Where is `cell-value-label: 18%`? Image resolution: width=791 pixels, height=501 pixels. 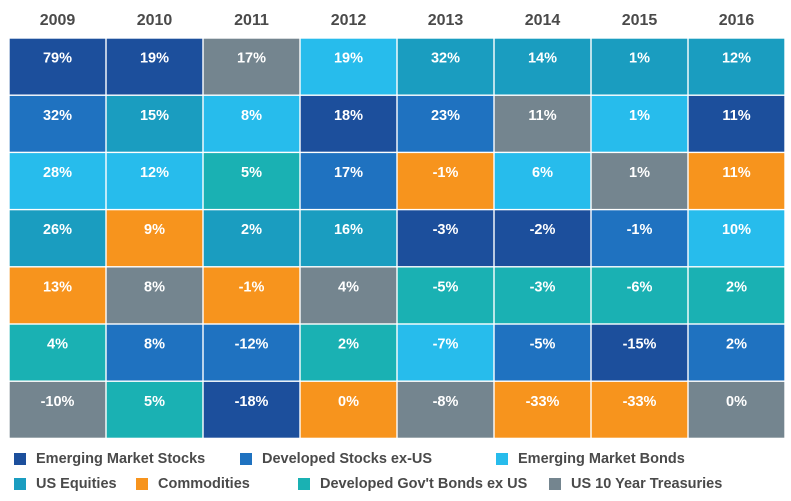 cell-value-label: 18% is located at coordinates (348, 116).